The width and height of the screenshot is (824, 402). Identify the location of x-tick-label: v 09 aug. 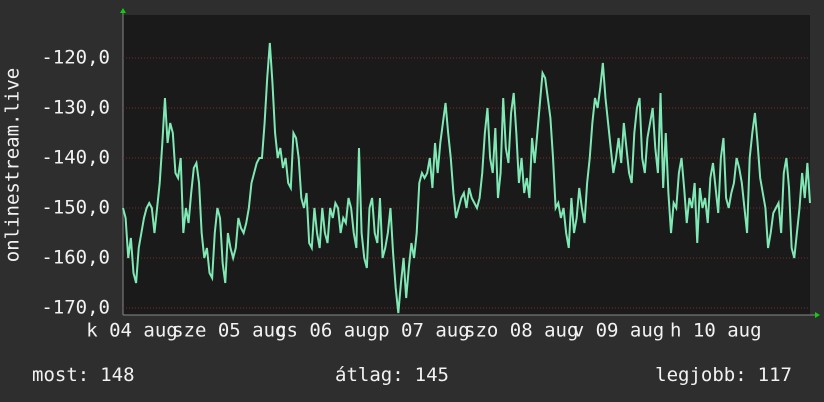
(619, 331).